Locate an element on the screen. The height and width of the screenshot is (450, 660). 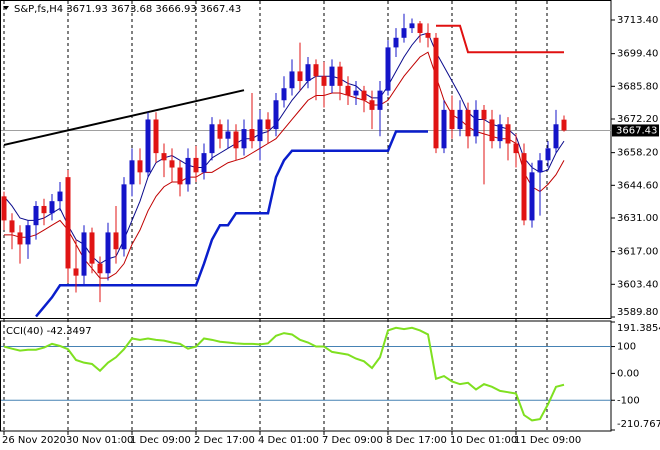
y-tick-label: 3644.60 is located at coordinates (637, 185).